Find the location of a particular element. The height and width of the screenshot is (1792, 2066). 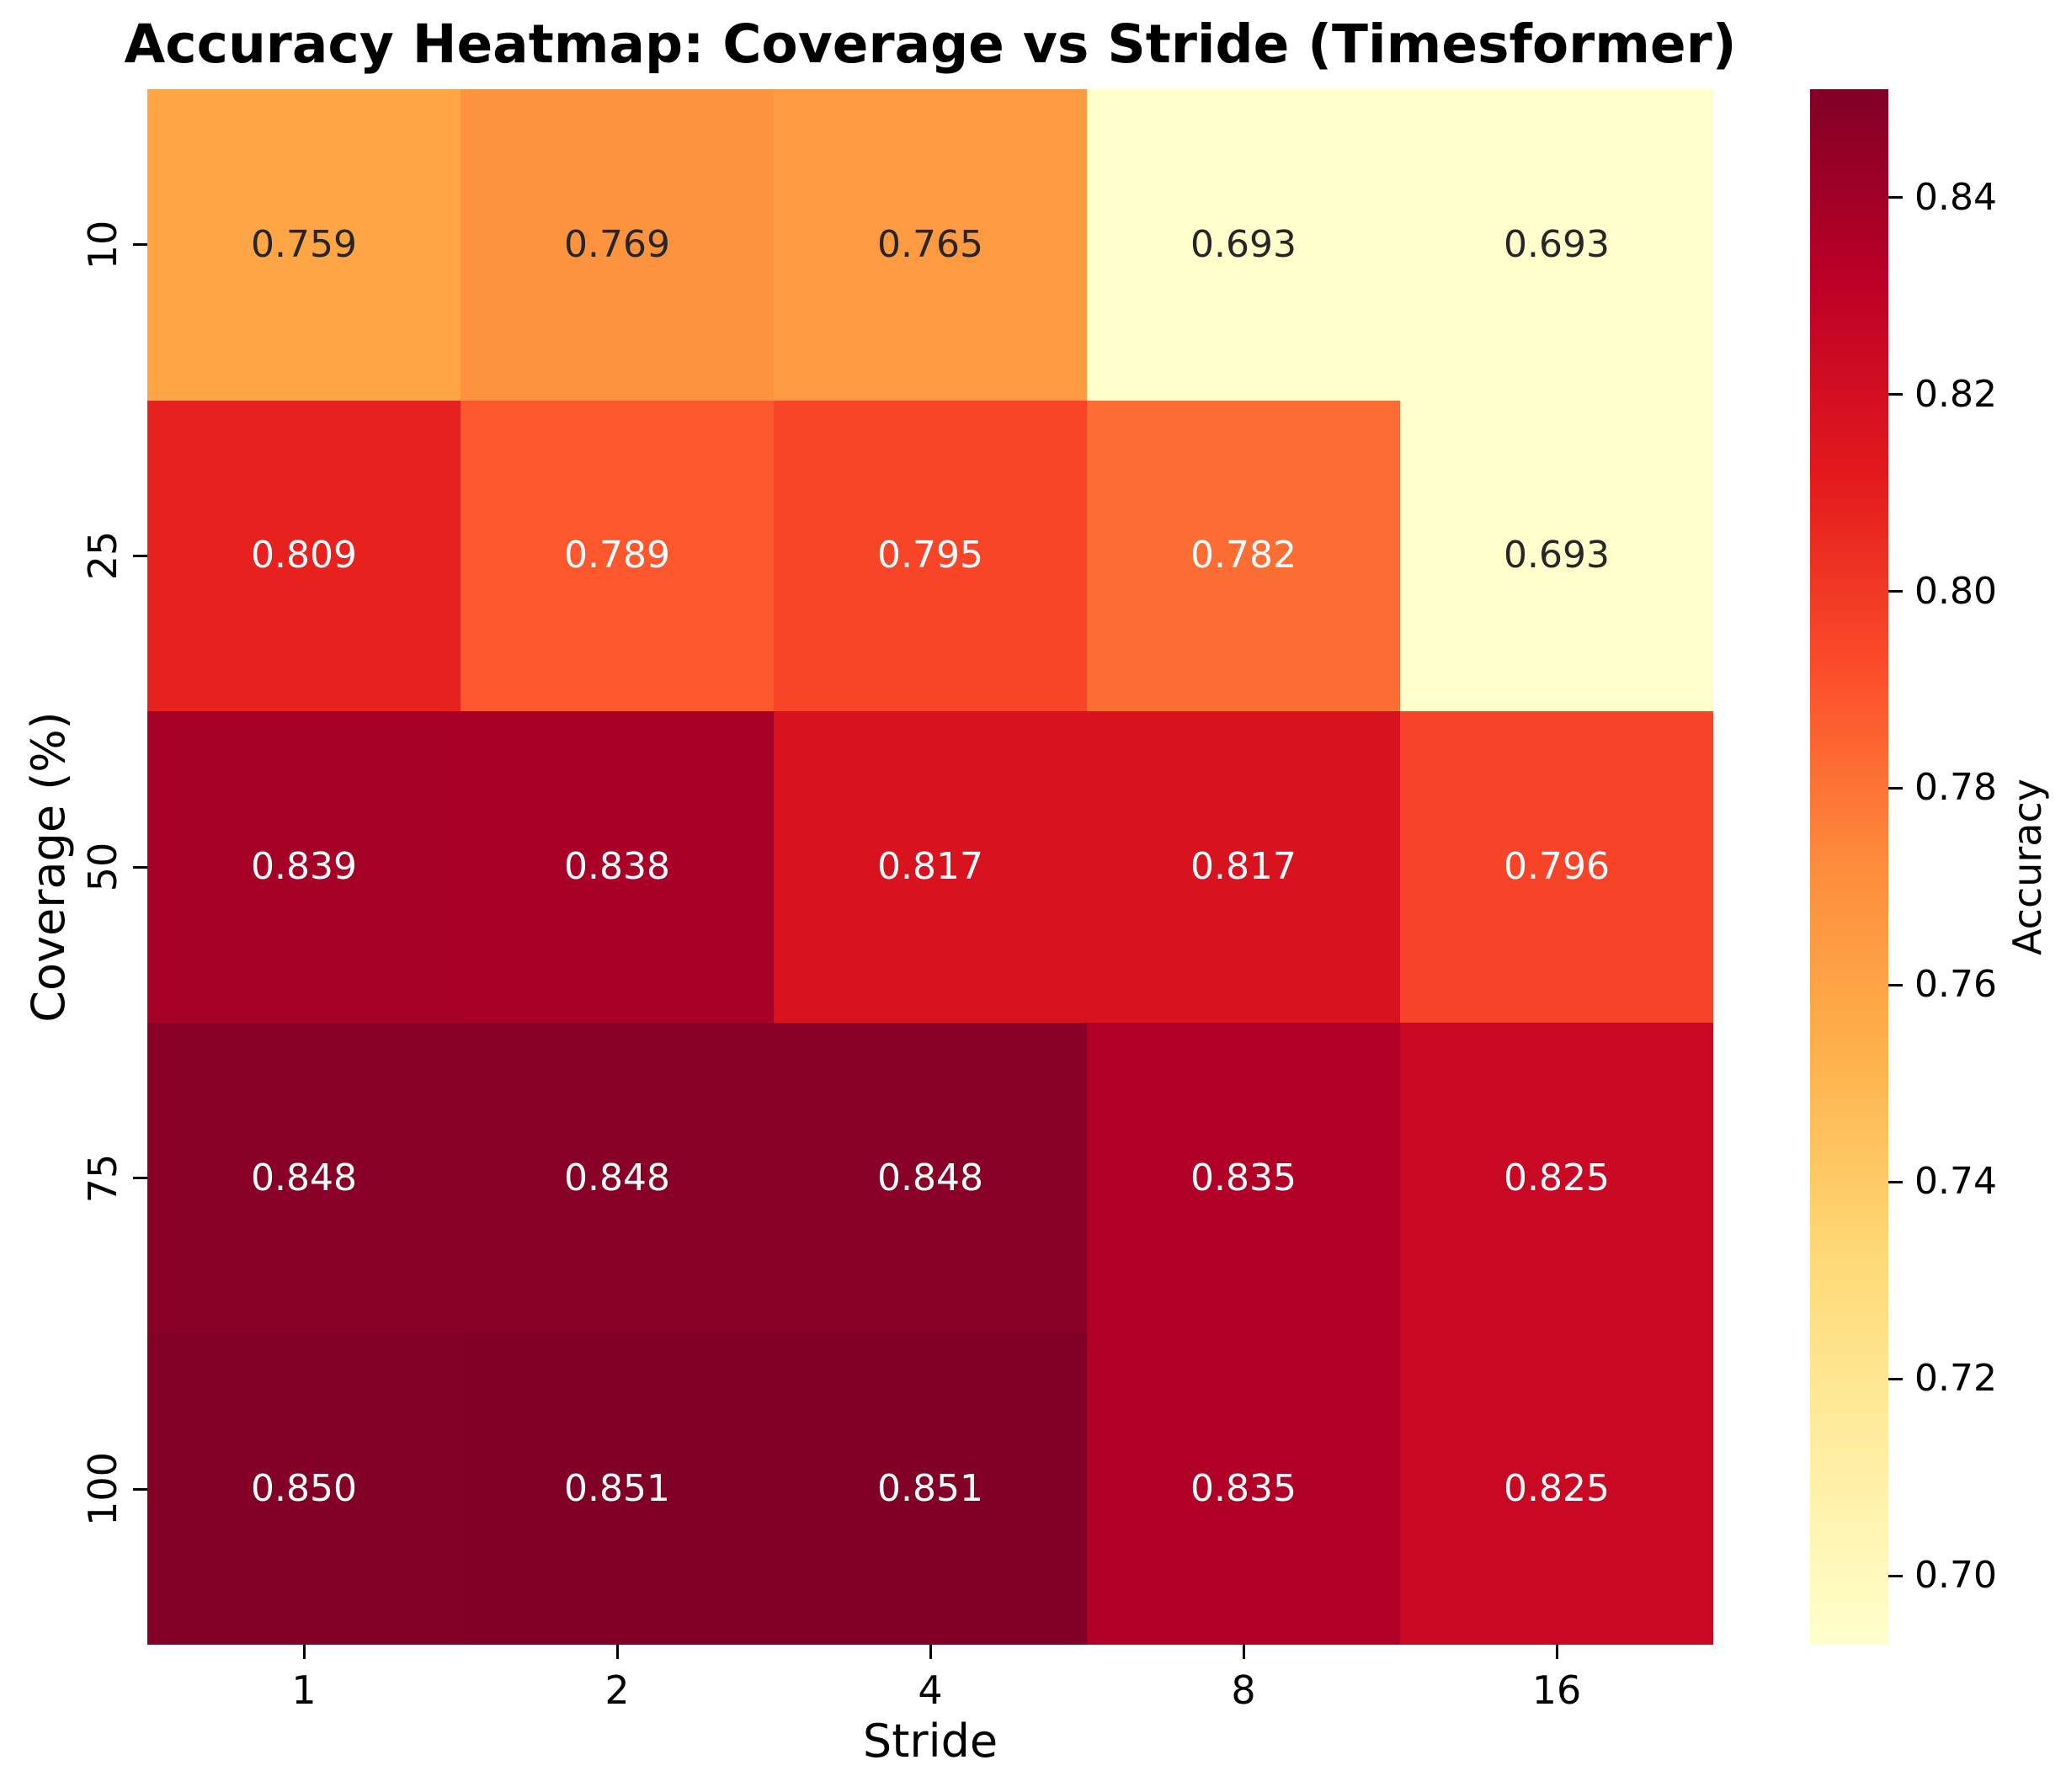

x-axis-label: Stride is located at coordinates (930, 1742).